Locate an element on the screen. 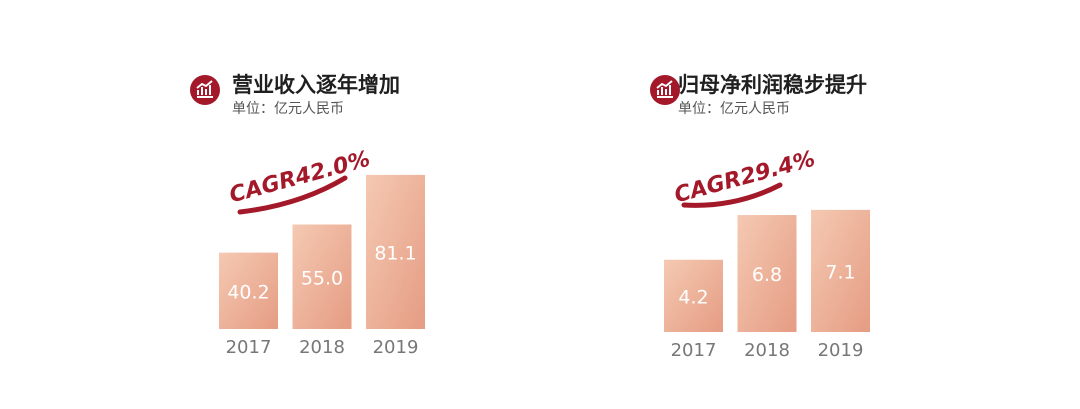 The image size is (1080, 409). value-label: 6.8 is located at coordinates (767, 275).